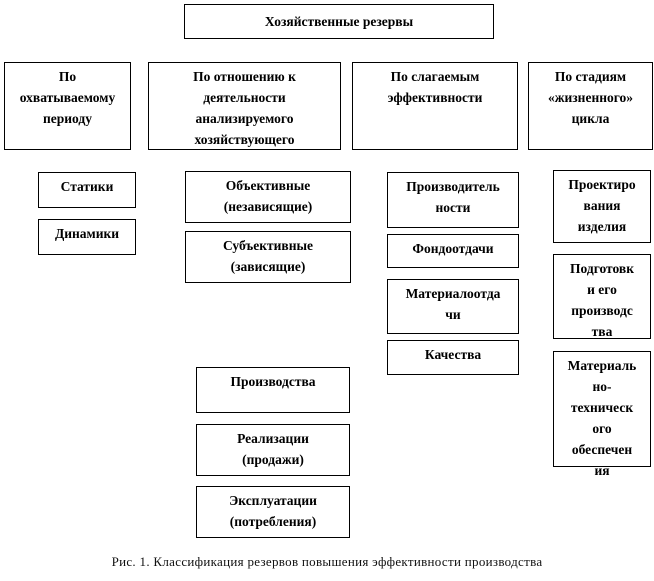  Describe the element at coordinates (602, 206) in the screenshot. I see `node-product-design: Проектиро вания изделия` at that location.